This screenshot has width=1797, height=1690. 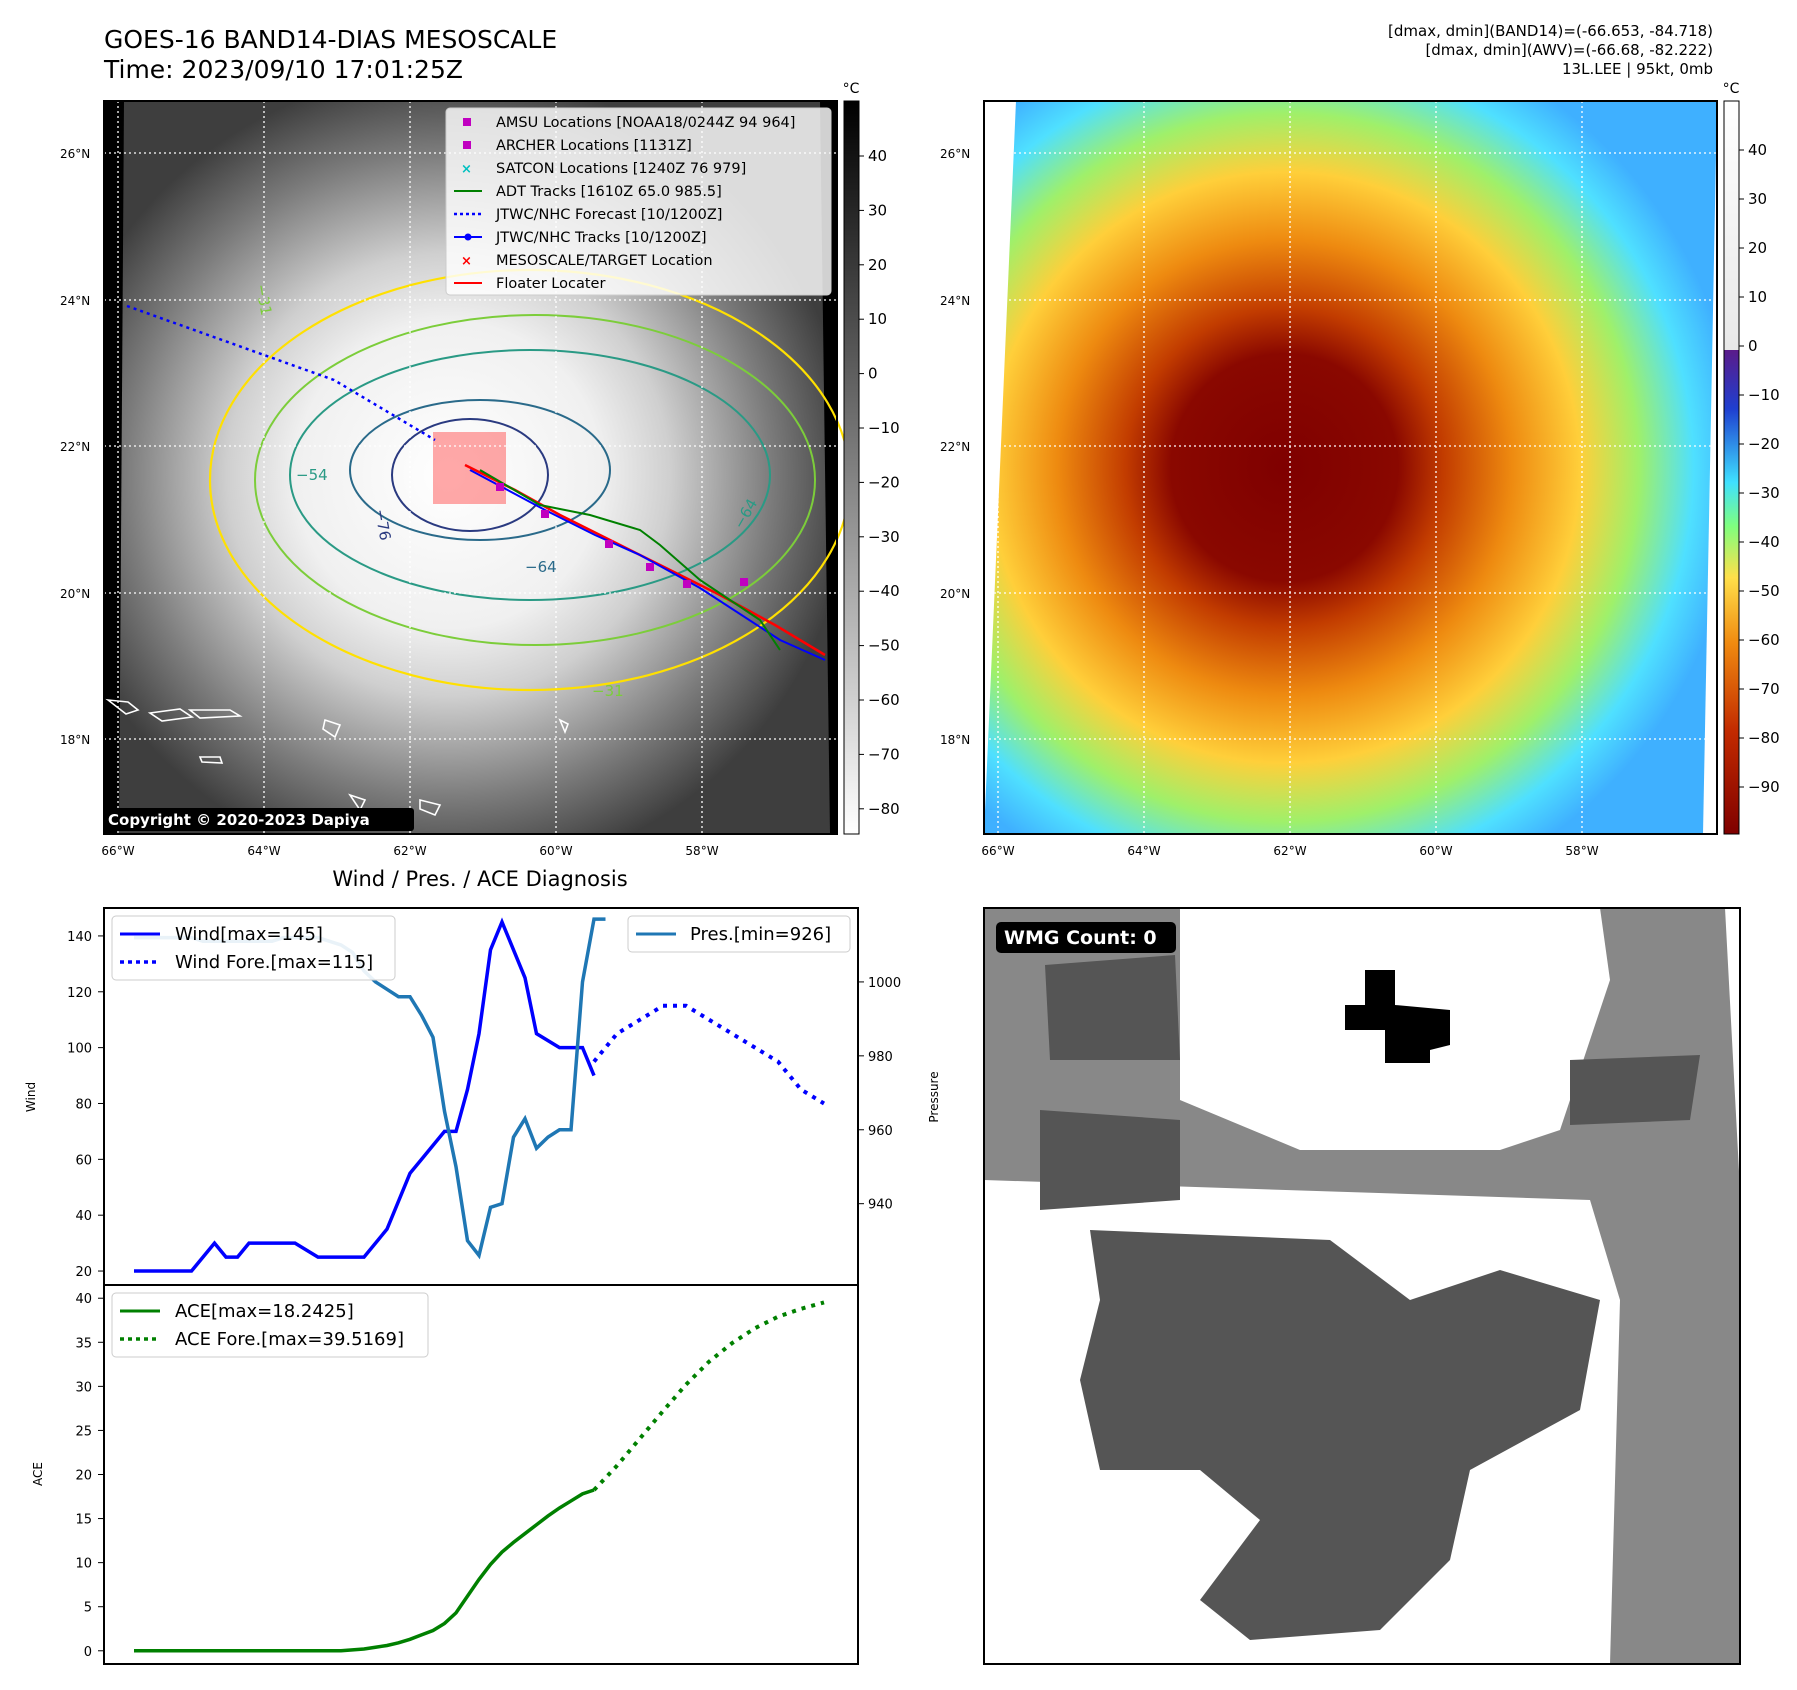 What do you see at coordinates (79, 1049) in the screenshot?
I see `ytick-label: 100` at bounding box center [79, 1049].